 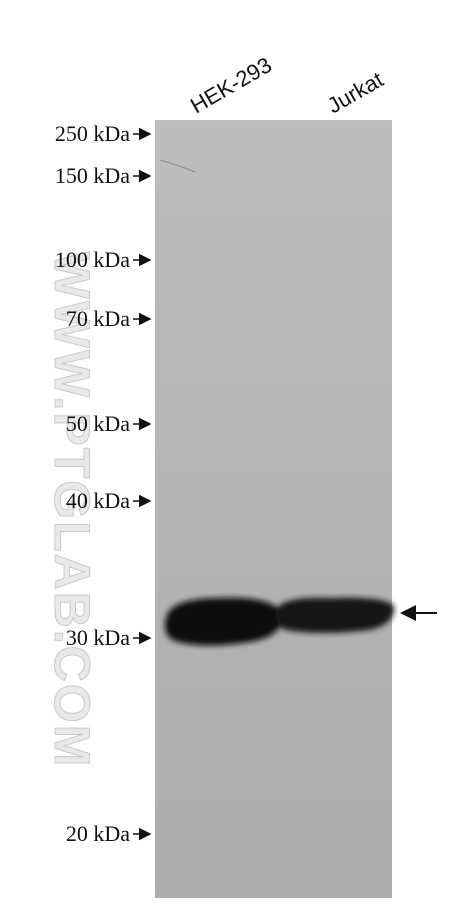 I want to click on watermark: WWW.PTGLAB.COM, so click(x=72, y=510).